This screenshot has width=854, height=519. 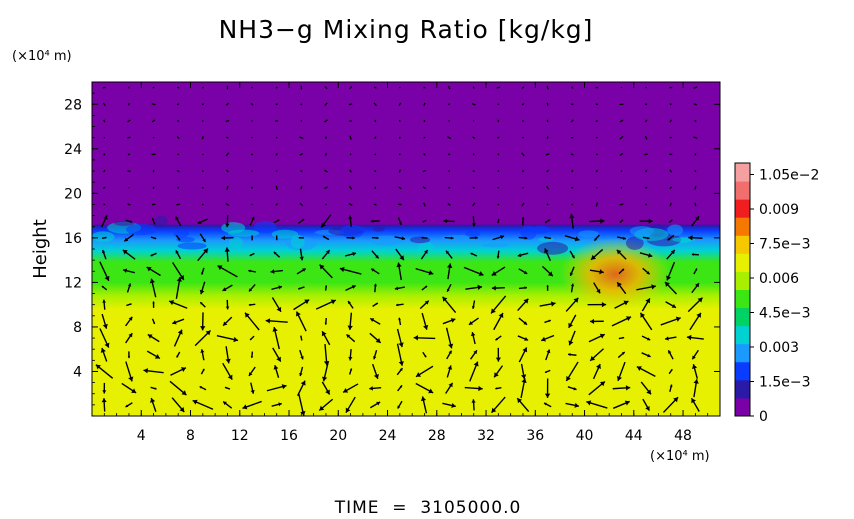 What do you see at coordinates (785, 383) in the screenshot?
I see `colorbar-label: 1.5e−3` at bounding box center [785, 383].